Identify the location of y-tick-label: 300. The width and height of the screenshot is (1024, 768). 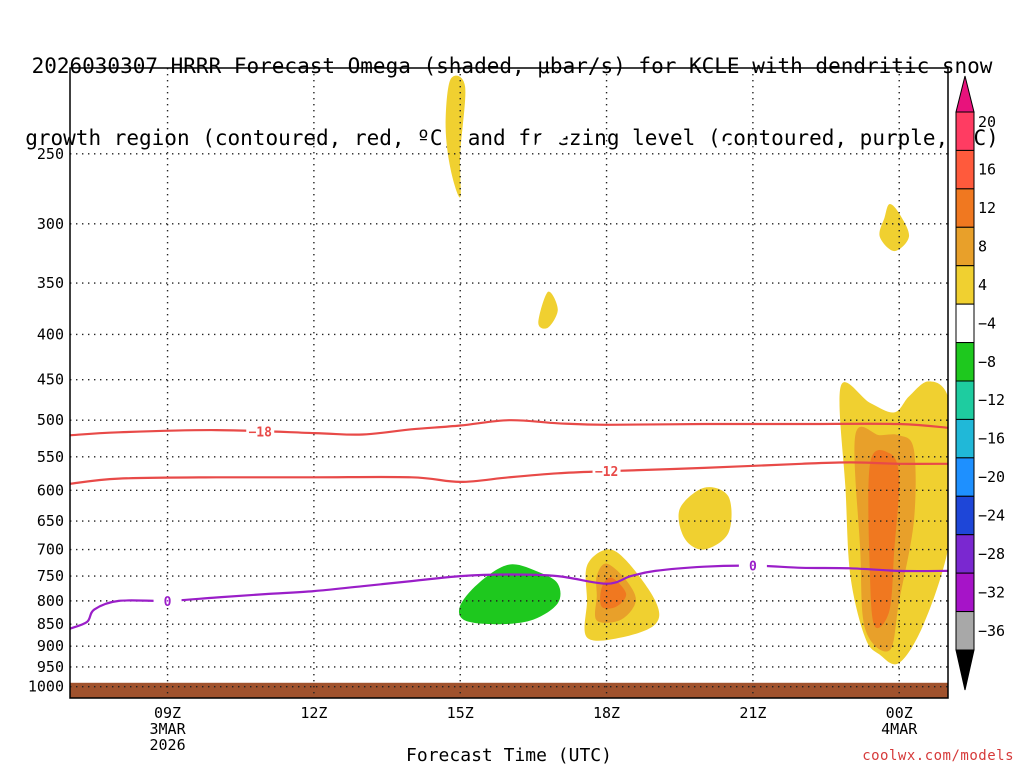
(50, 224).